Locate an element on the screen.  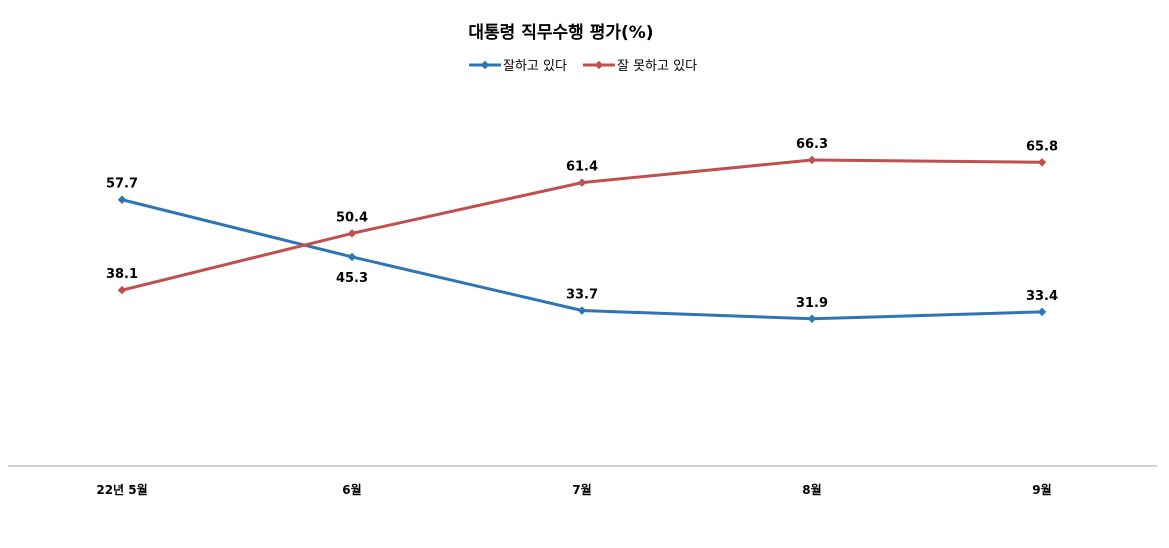
legend-item-series-2: 잘 못하고 있다 is located at coordinates (640, 66).